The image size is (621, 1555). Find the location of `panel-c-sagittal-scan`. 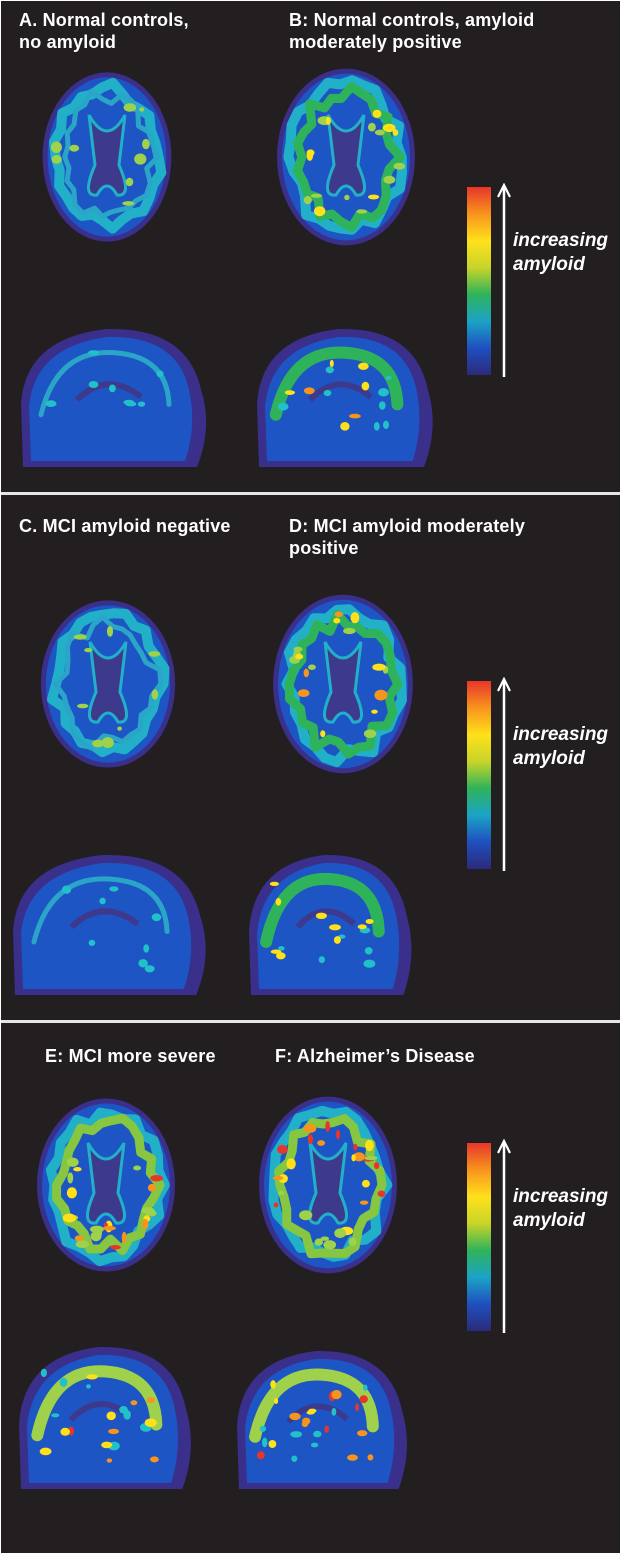

panel-c-sagittal-scan is located at coordinates (109, 924).